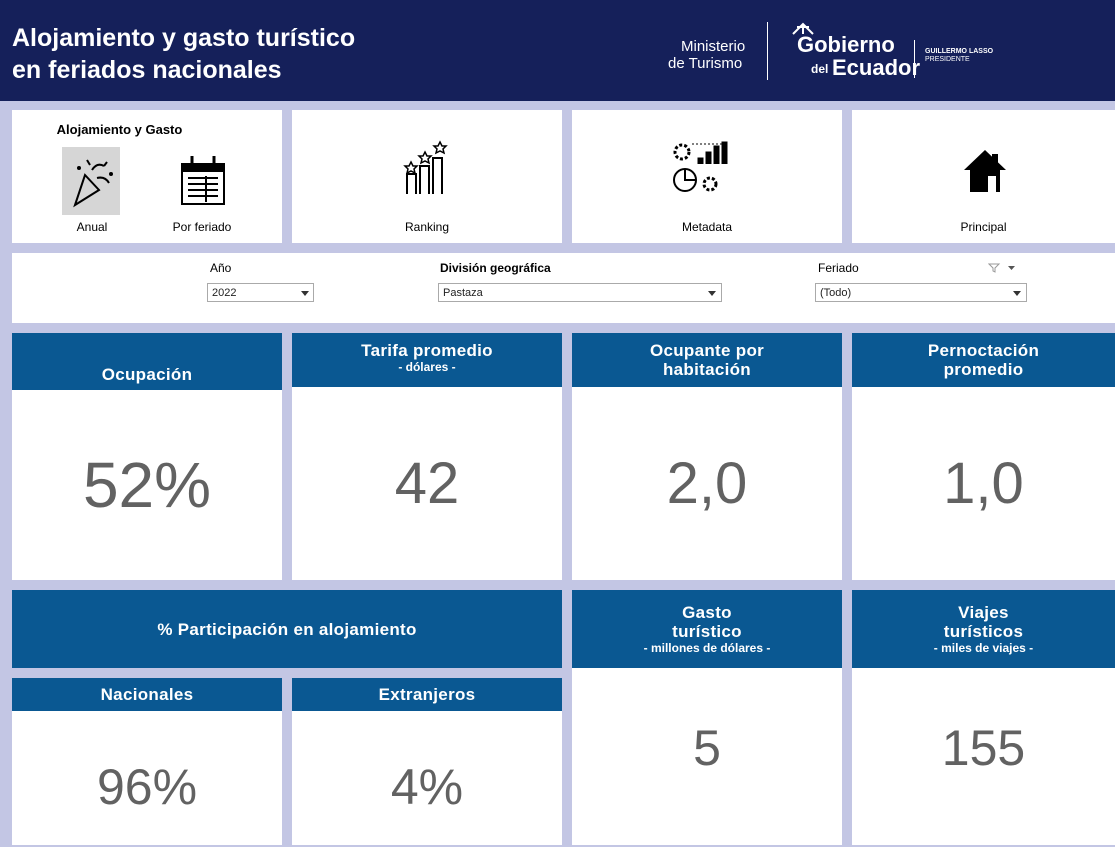  Describe the element at coordinates (707, 648) in the screenshot. I see `kpi-subtitle: - millones de dólares -` at that location.